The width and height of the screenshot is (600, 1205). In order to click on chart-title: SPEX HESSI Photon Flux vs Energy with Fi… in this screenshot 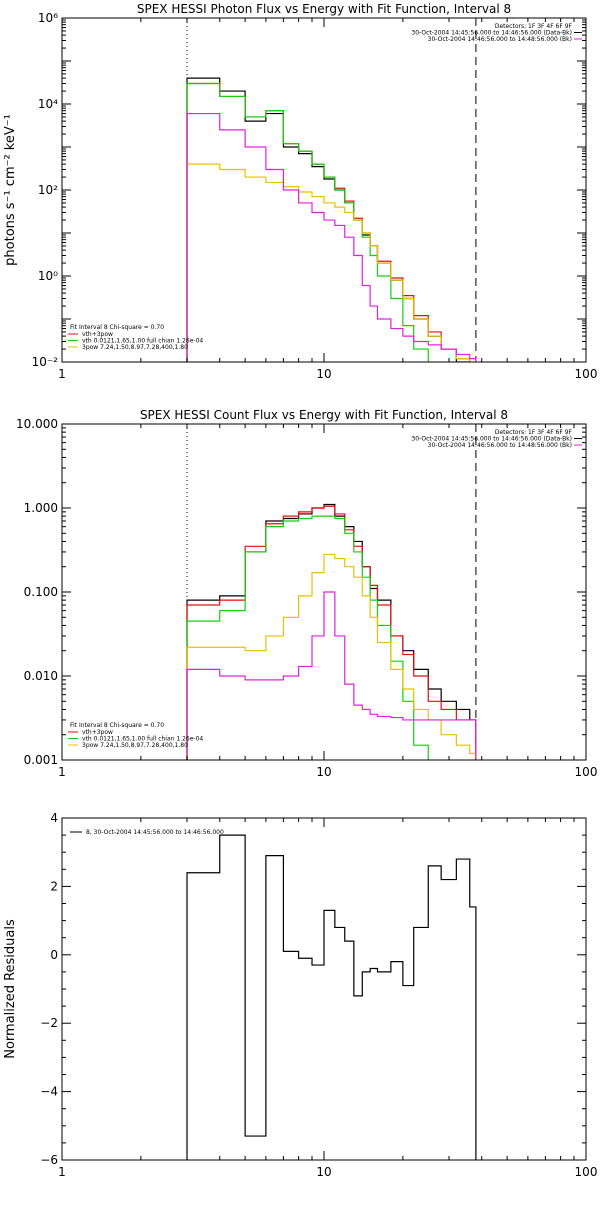, I will do `click(324, 9)`.